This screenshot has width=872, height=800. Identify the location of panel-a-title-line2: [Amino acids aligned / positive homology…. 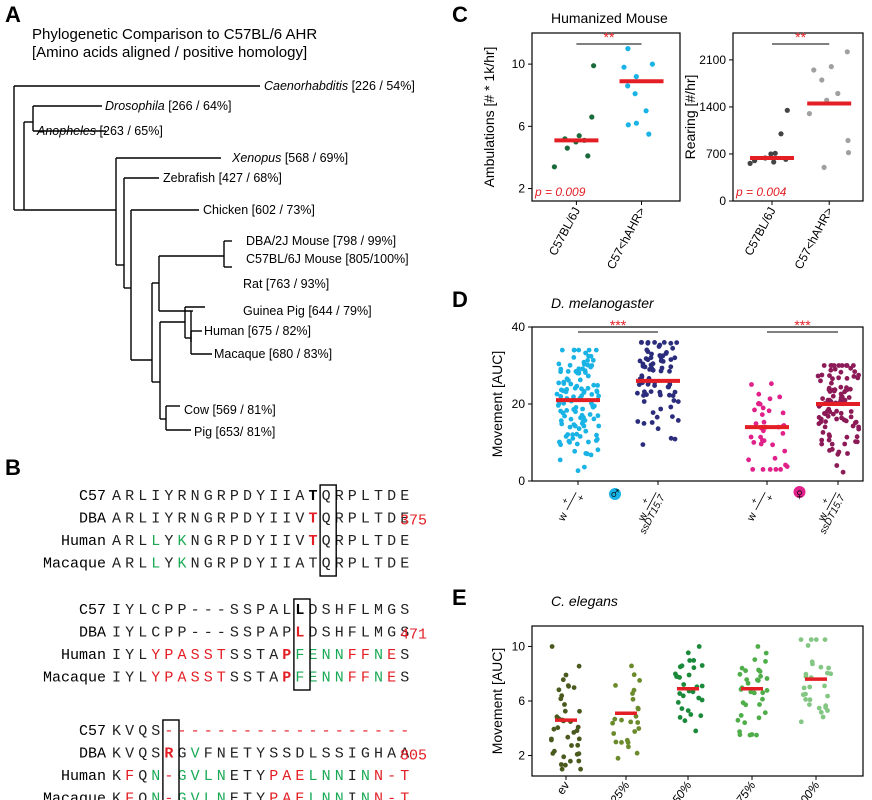
(169, 52).